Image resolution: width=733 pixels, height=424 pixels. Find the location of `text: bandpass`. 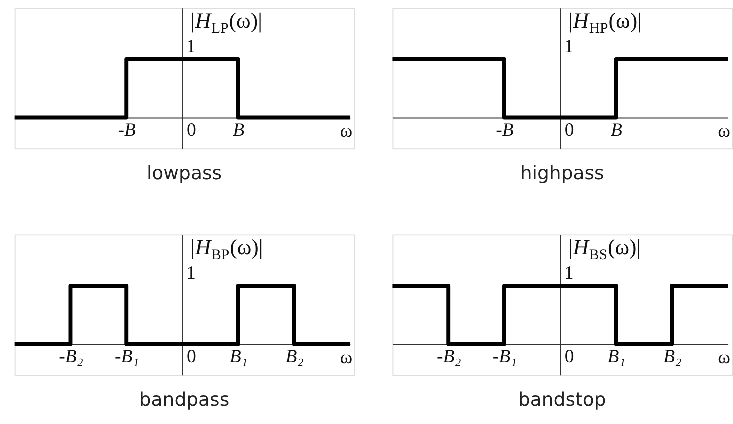

text: bandpass is located at coordinates (184, 400).